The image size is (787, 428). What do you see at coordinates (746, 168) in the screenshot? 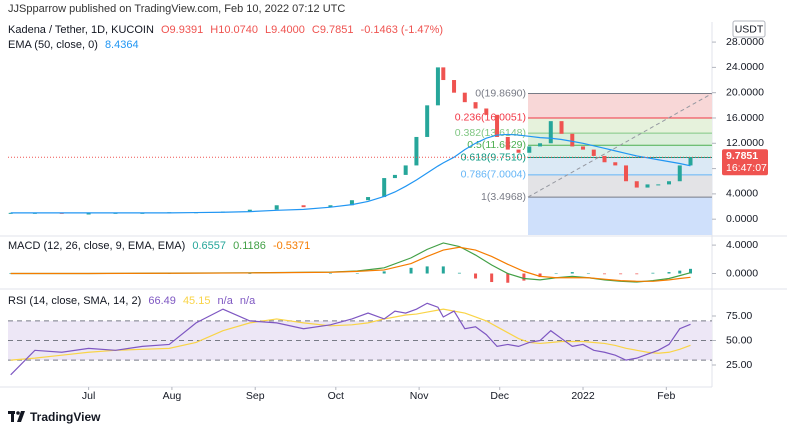
I see `countdown: 16:47:07` at bounding box center [746, 168].